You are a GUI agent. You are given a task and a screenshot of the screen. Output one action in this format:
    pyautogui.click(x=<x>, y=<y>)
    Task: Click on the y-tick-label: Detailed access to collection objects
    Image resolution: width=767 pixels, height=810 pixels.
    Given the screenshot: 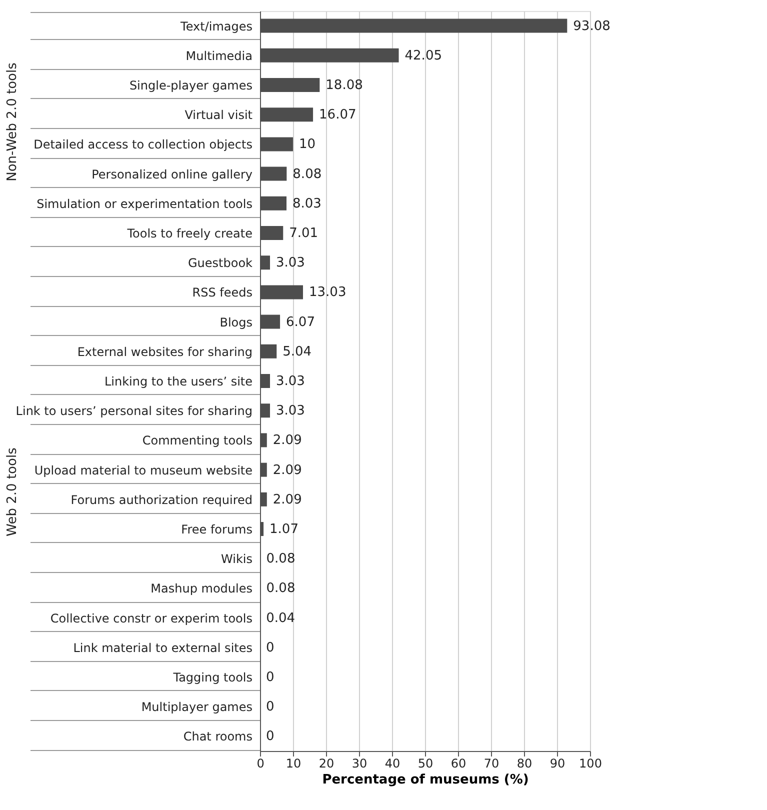 What is the action you would take?
    pyautogui.click(x=143, y=145)
    